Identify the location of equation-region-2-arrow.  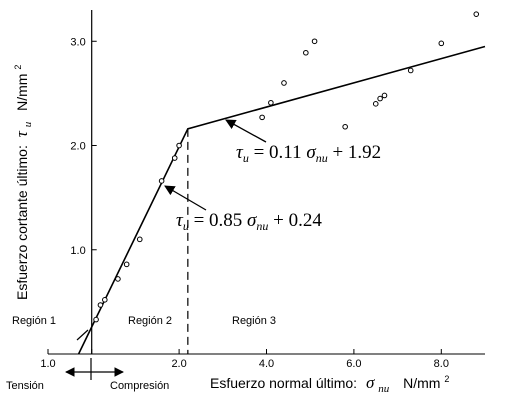
(185, 198).